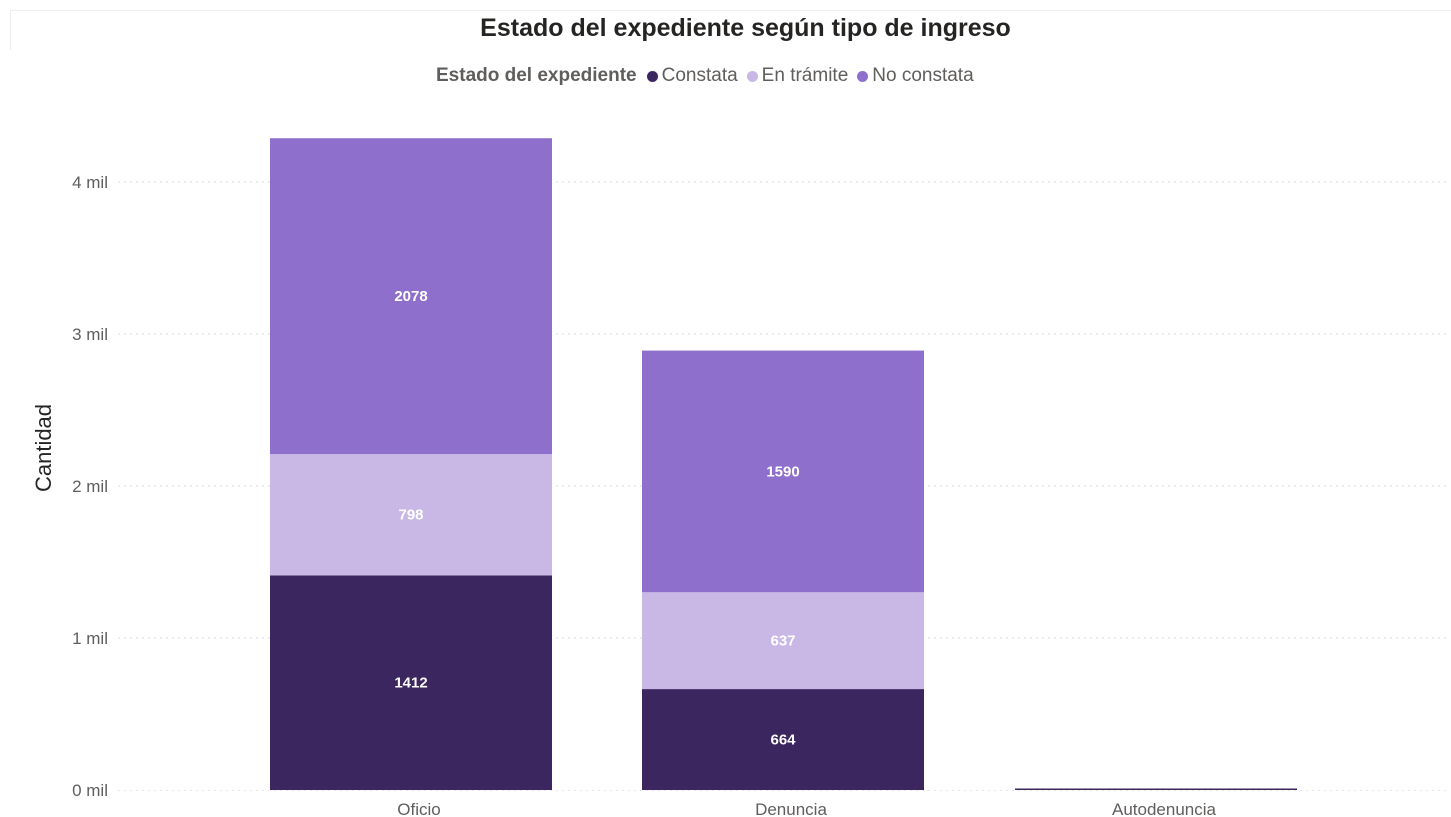 This screenshot has height=817, width=1451. I want to click on legend-item-no-constata: No constata, so click(915, 76).